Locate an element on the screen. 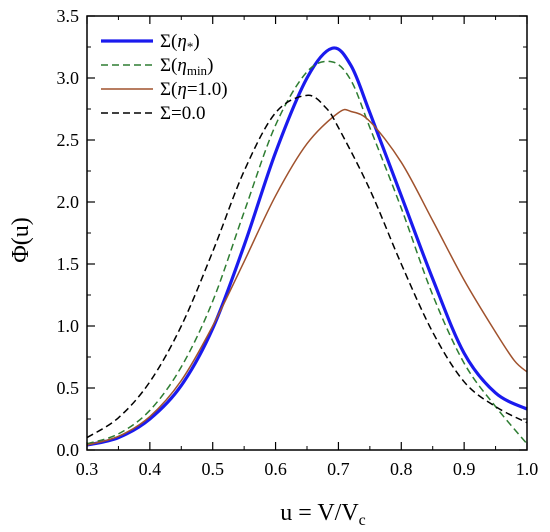 The height and width of the screenshot is (532, 550). x-tick-label: 0.9 is located at coordinates (464, 469).